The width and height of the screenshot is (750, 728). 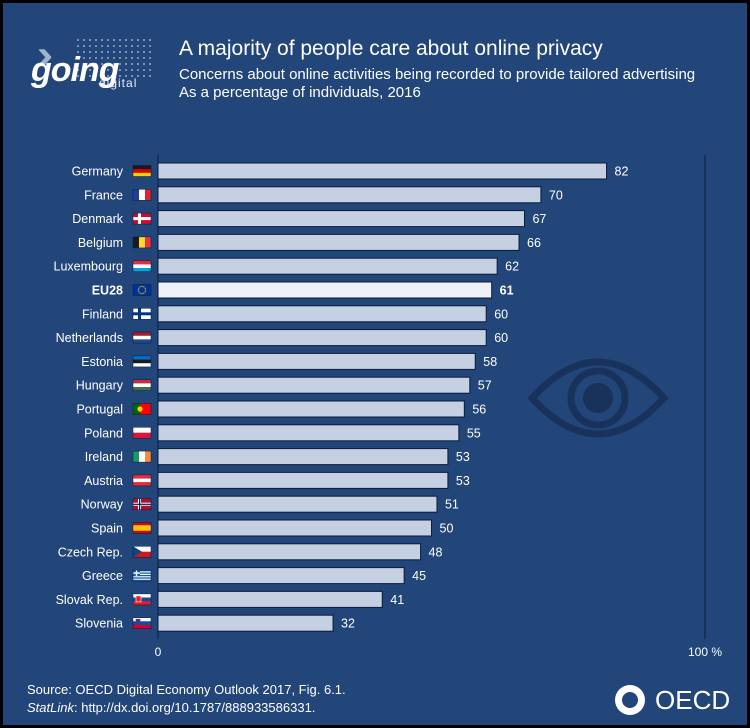 What do you see at coordinates (107, 291) in the screenshot?
I see `category-label: EU28` at bounding box center [107, 291].